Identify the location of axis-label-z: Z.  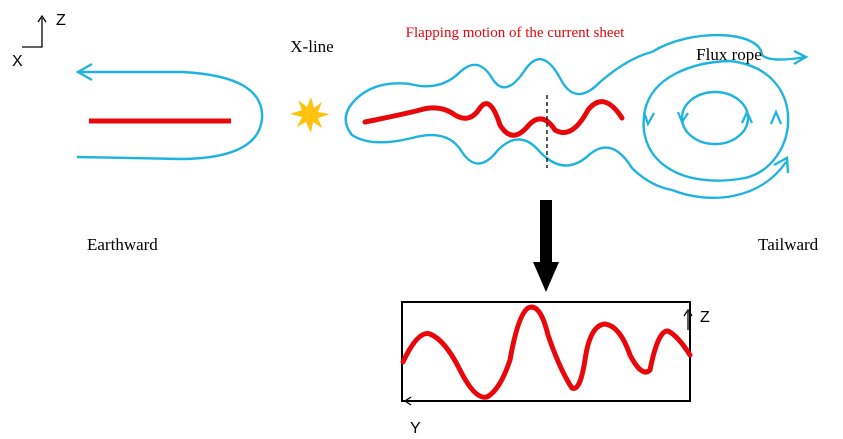
(61, 20).